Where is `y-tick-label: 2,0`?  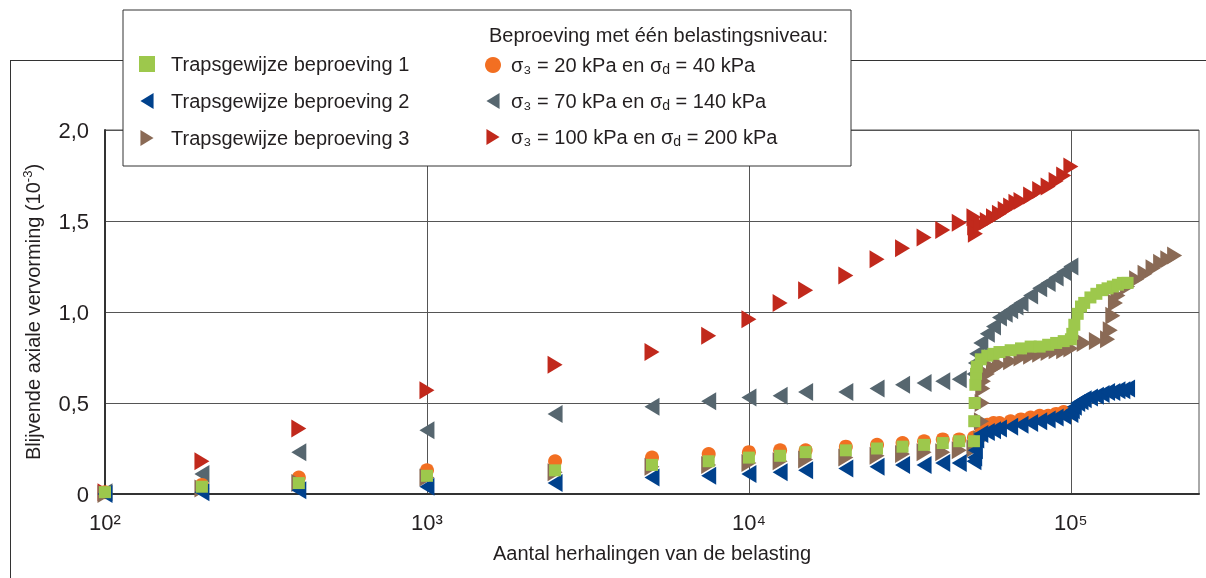
y-tick-label: 2,0 is located at coordinates (73, 130).